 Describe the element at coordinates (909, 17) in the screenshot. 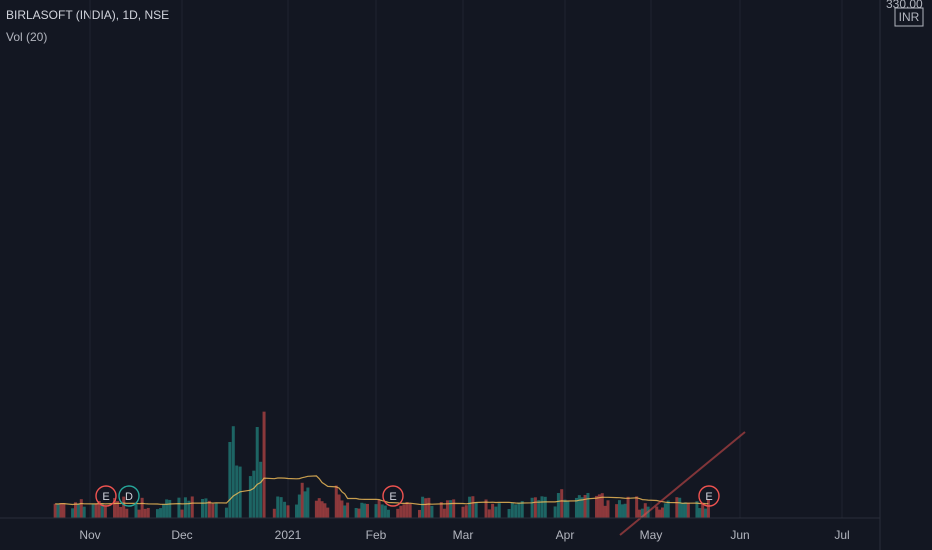

I see `currency-badge` at that location.